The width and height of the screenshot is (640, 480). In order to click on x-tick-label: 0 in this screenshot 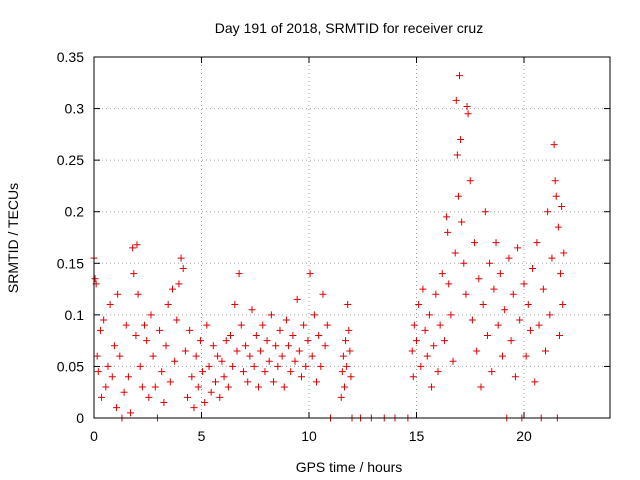, I will do `click(94, 436)`.